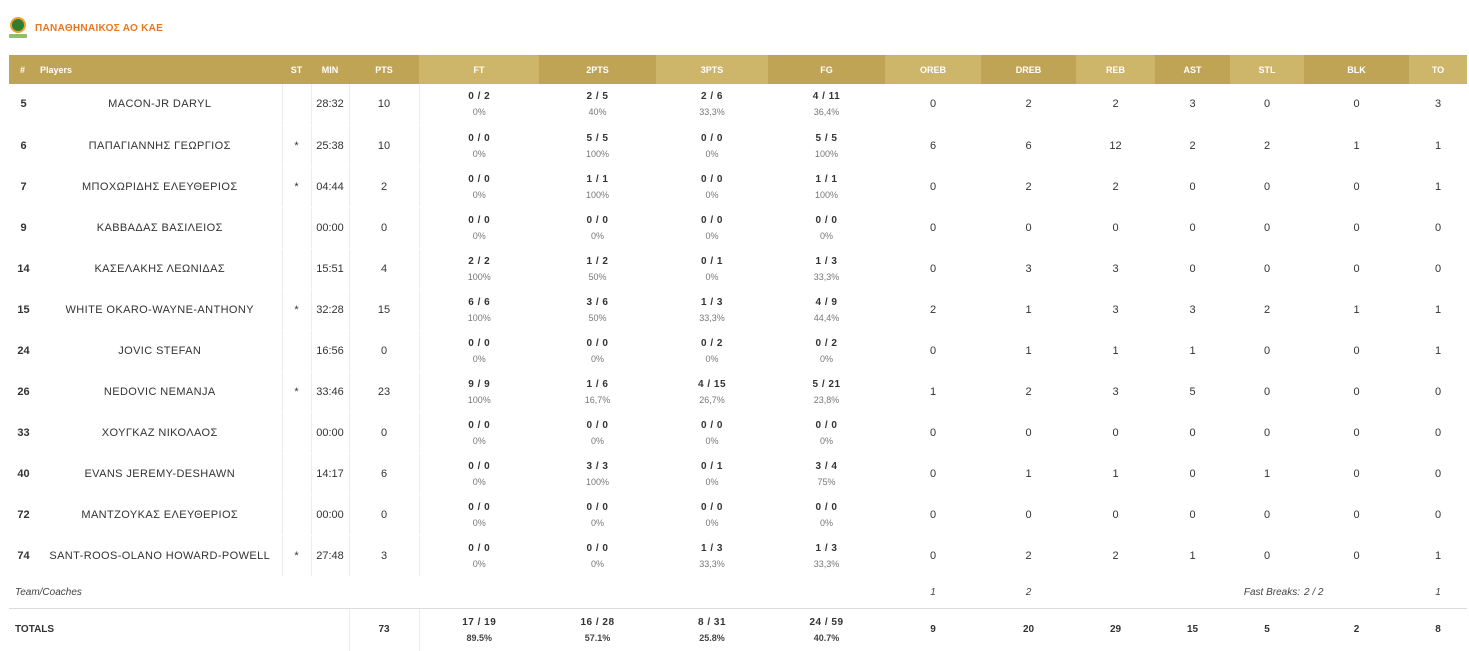 The height and width of the screenshot is (651, 1469). Describe the element at coordinates (159, 556) in the screenshot. I see `player-name-link: SANT-ROOS-OLANO HOWARD-POWELL` at that location.